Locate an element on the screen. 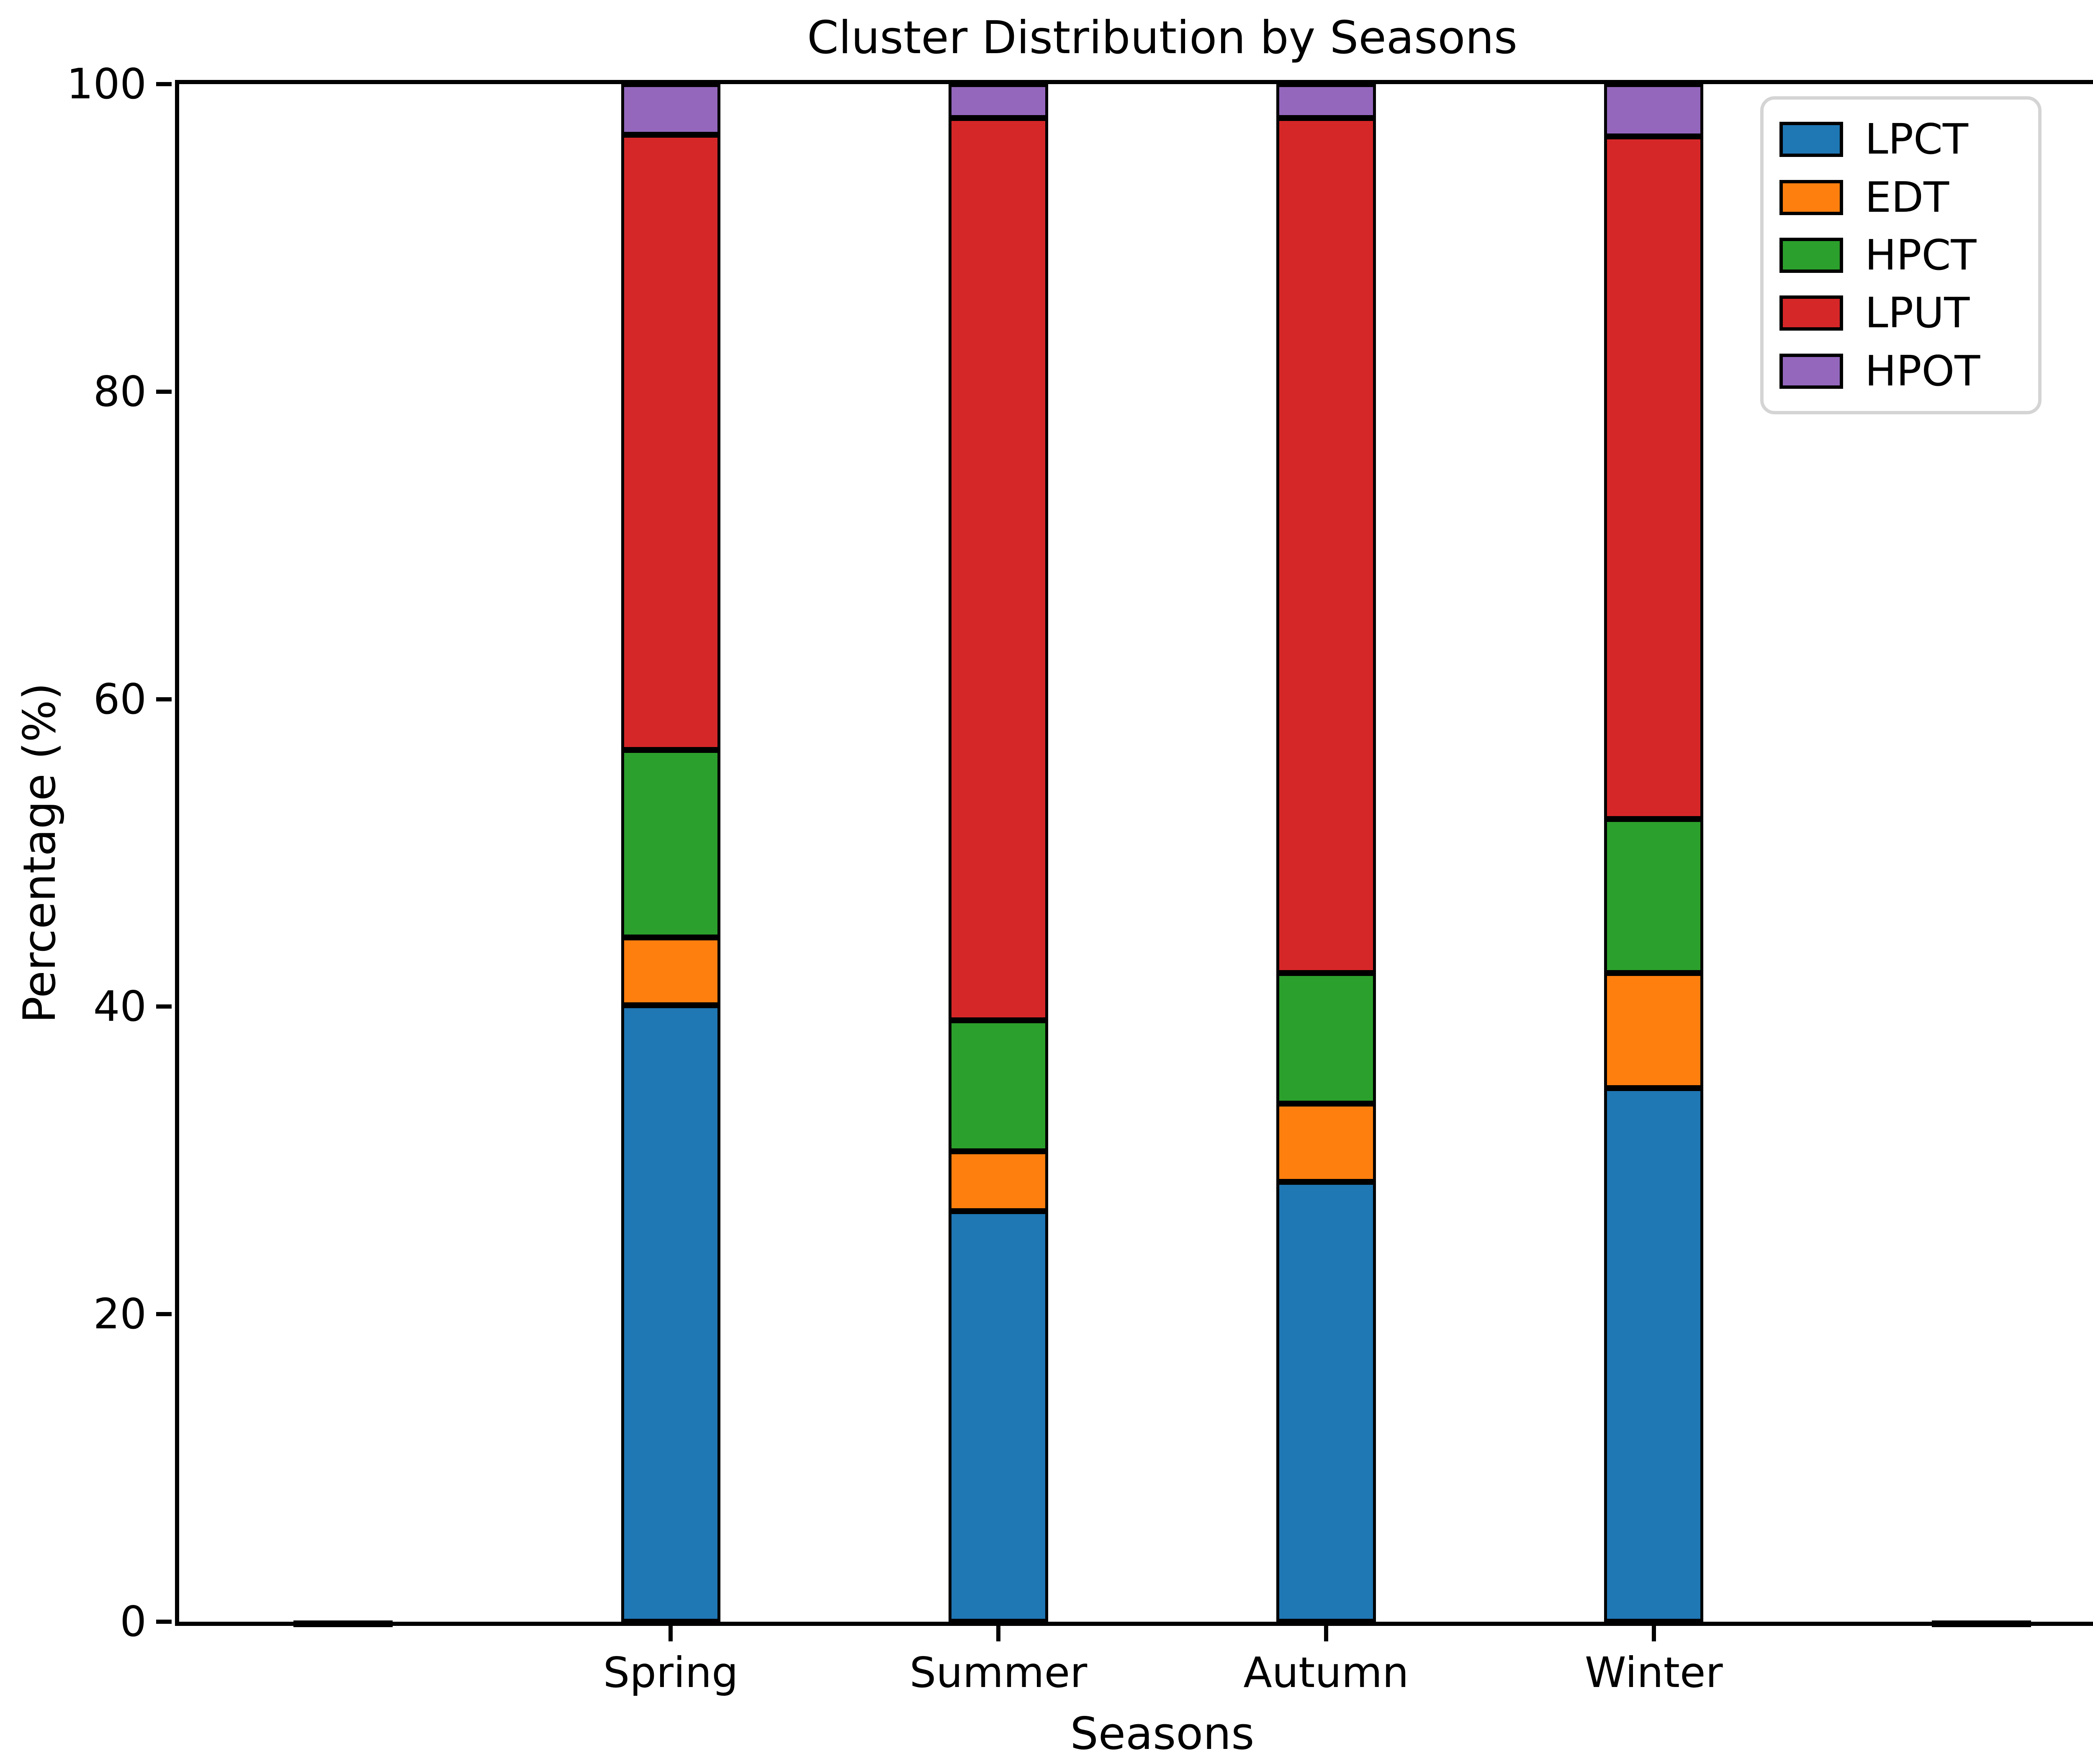 The height and width of the screenshot is (1764, 2093). legend-label: HPCT is located at coordinates (1921, 255).